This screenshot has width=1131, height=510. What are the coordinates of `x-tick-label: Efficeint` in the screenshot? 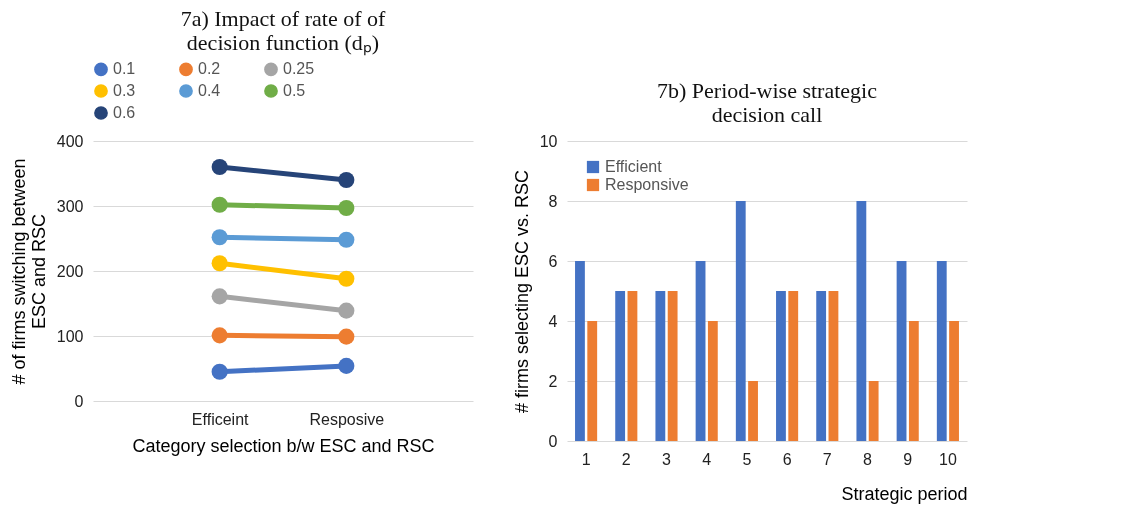 It's located at (220, 419).